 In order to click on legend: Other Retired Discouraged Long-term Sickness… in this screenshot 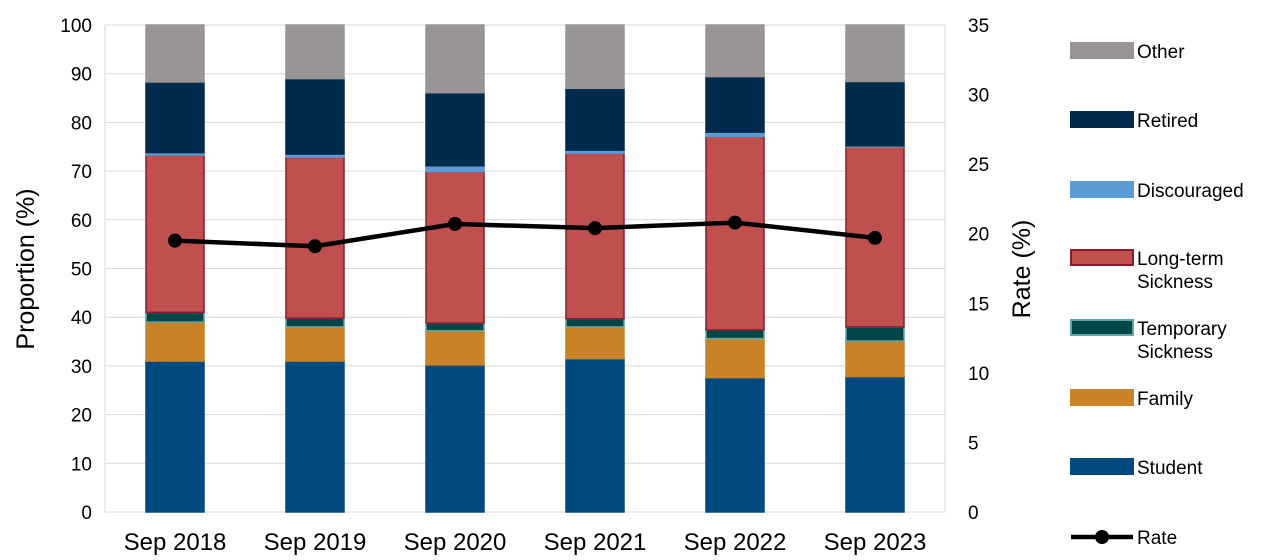, I will do `click(1157, 295)`.